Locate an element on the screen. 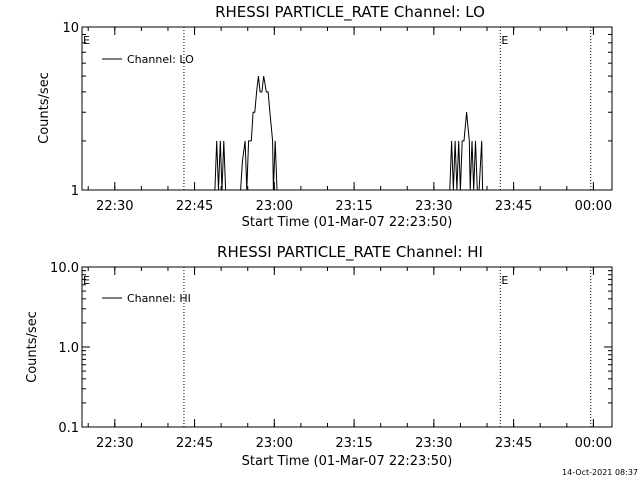  legend: Channel: LO is located at coordinates (148, 59).